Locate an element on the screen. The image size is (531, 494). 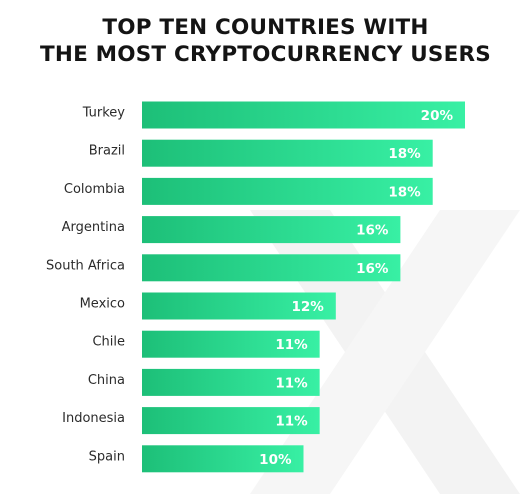
category-label: Colombia is located at coordinates (94, 189).